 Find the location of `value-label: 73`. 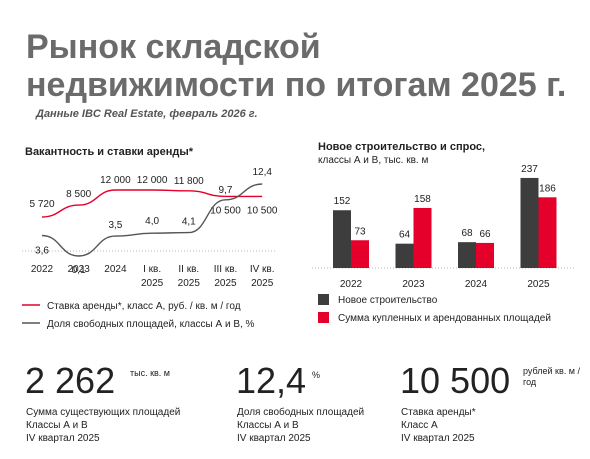

value-label: 73 is located at coordinates (360, 231).